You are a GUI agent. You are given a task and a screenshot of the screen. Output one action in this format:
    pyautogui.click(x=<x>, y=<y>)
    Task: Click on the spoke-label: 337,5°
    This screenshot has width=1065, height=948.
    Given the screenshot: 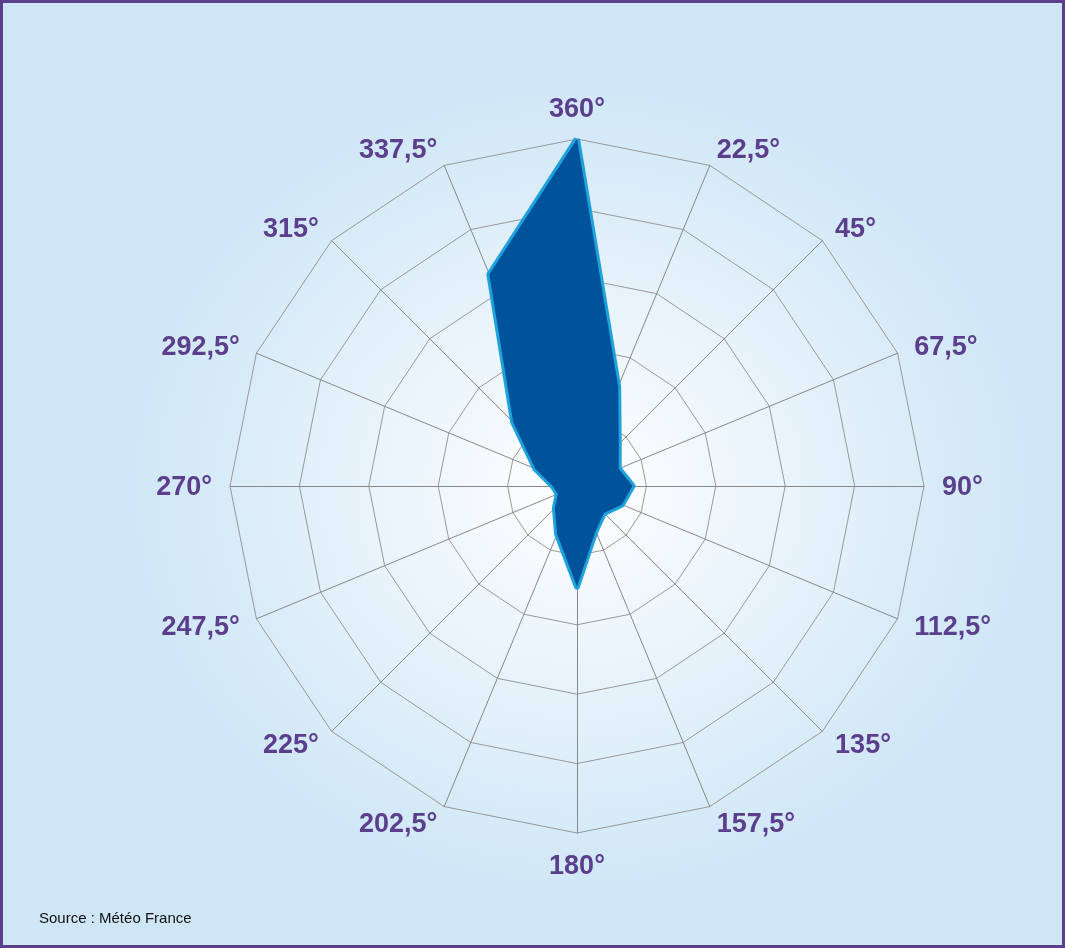 What is the action you would take?
    pyautogui.click(x=398, y=148)
    